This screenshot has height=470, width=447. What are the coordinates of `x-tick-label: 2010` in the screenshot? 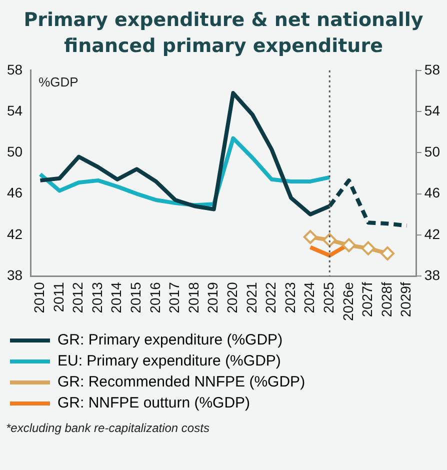 It's located at (39, 298).